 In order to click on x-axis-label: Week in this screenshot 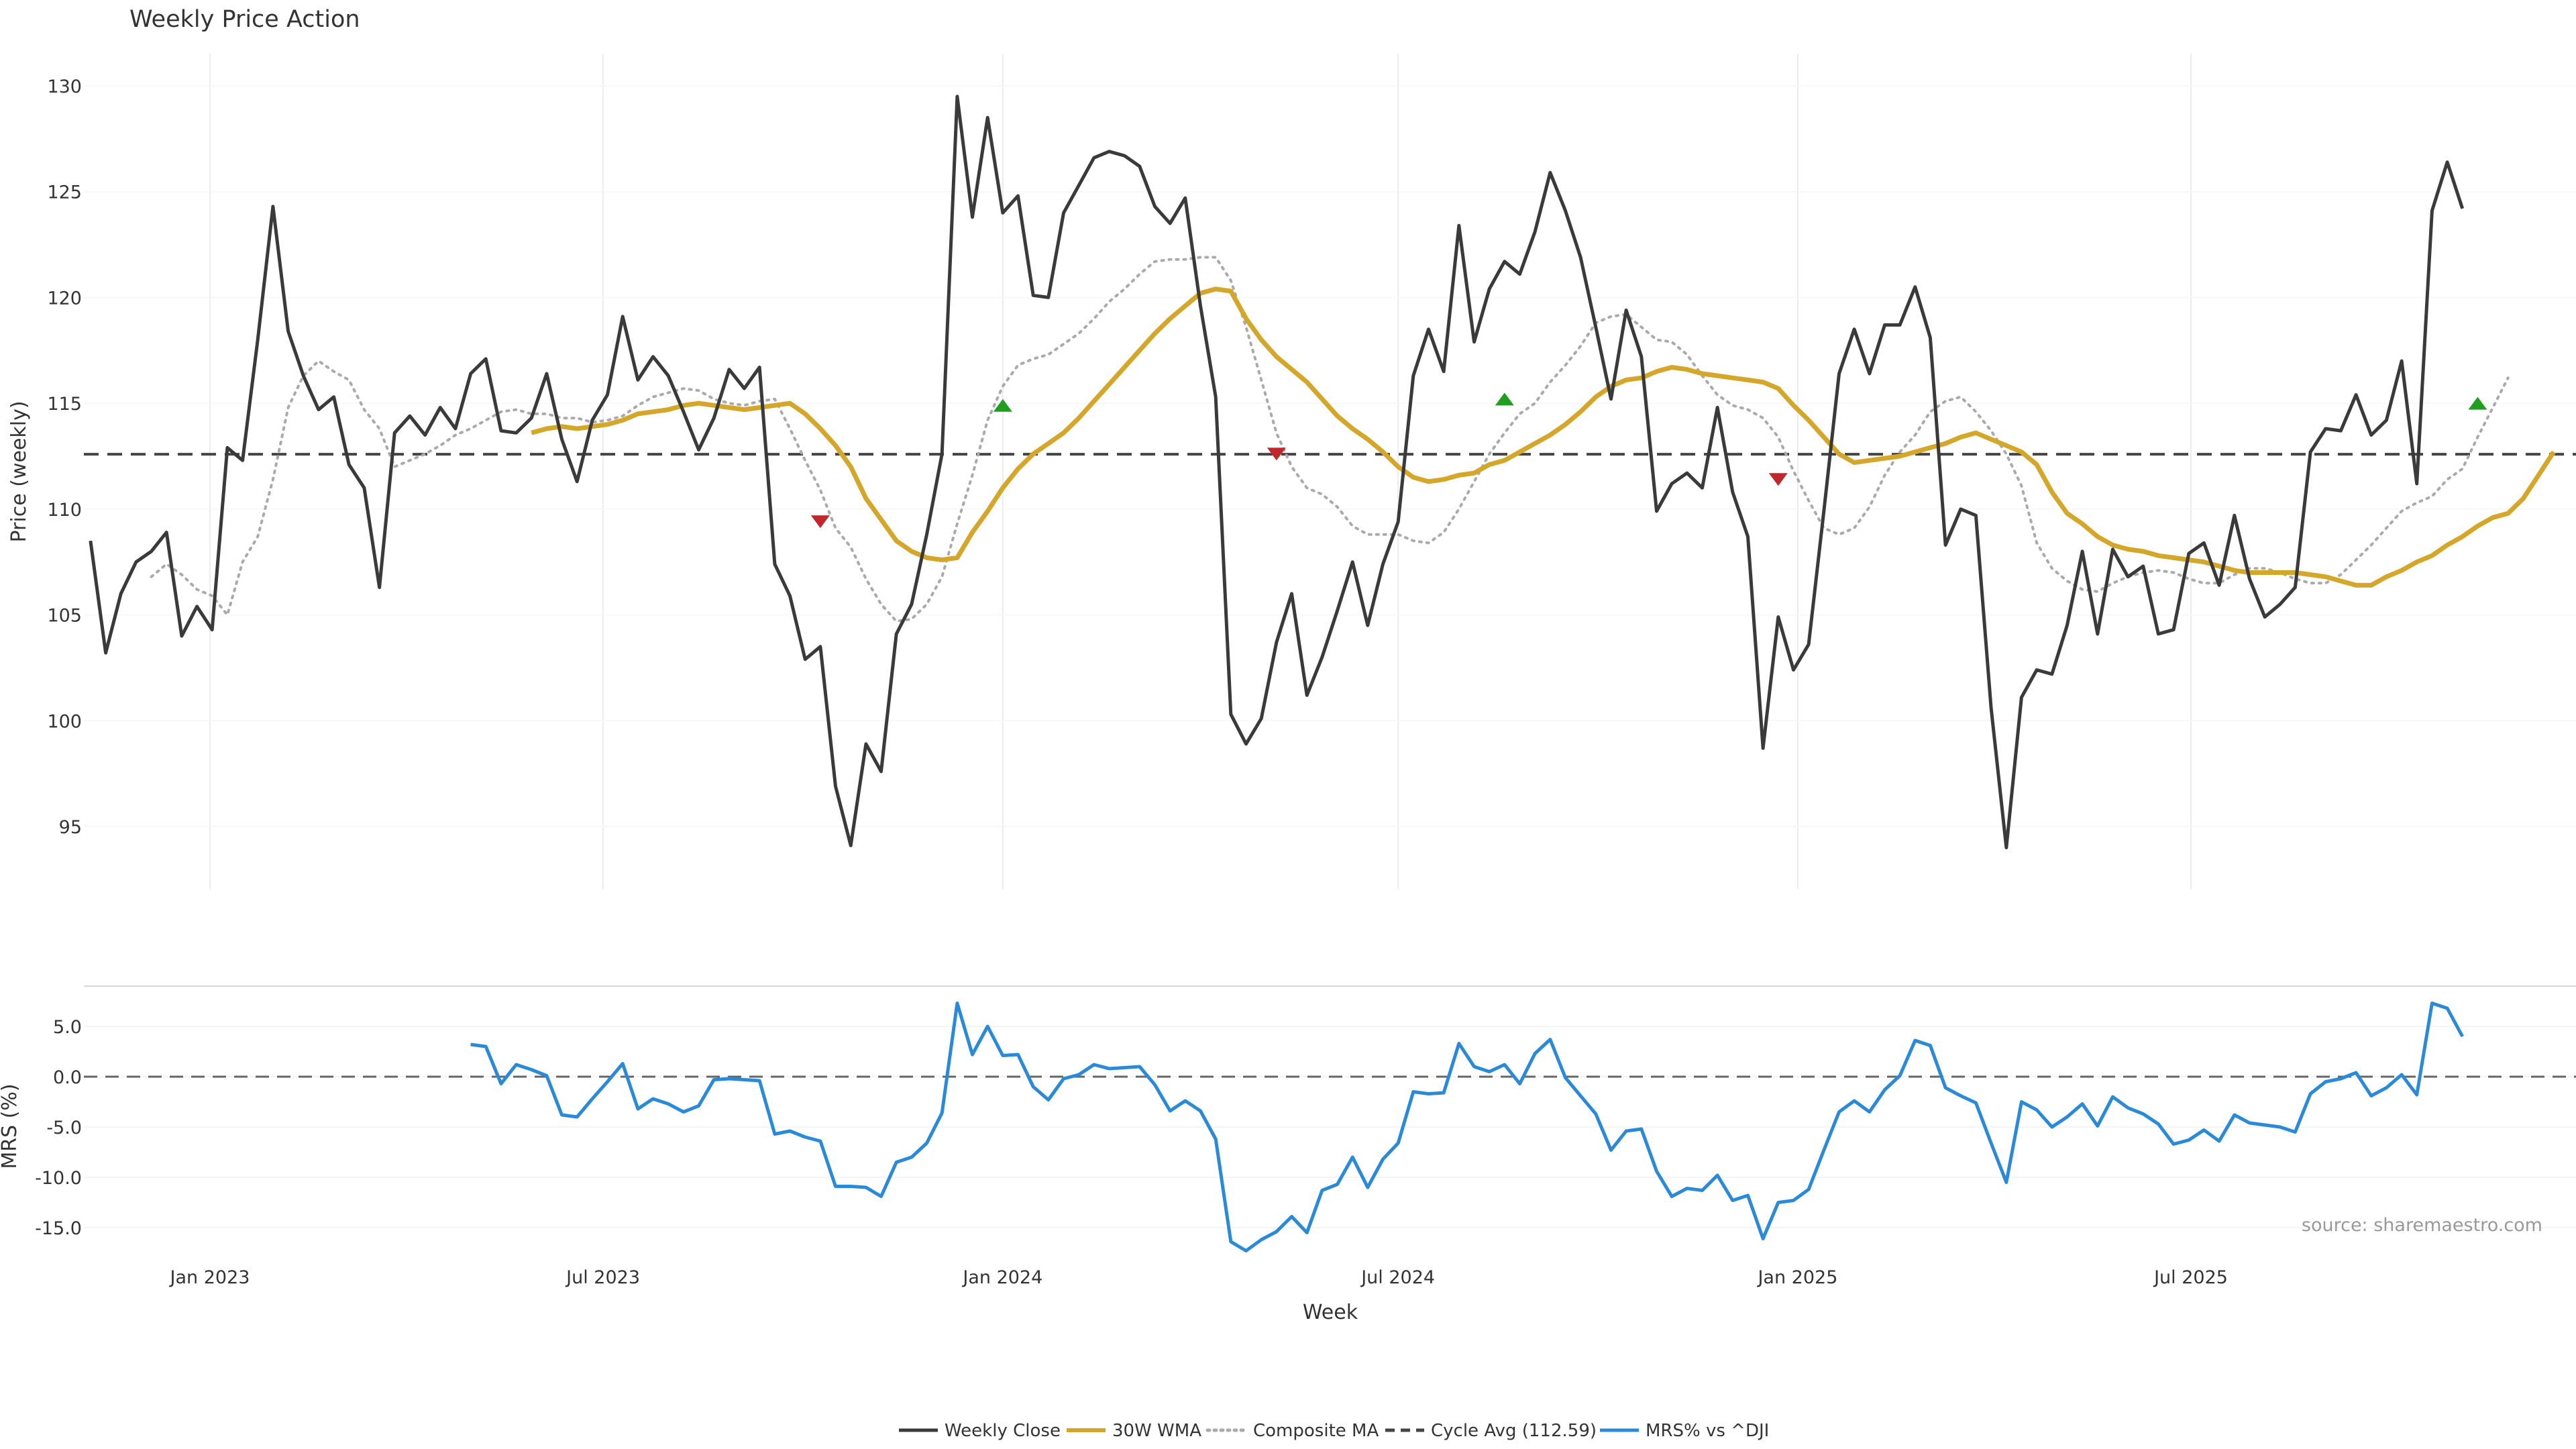, I will do `click(1330, 1312)`.